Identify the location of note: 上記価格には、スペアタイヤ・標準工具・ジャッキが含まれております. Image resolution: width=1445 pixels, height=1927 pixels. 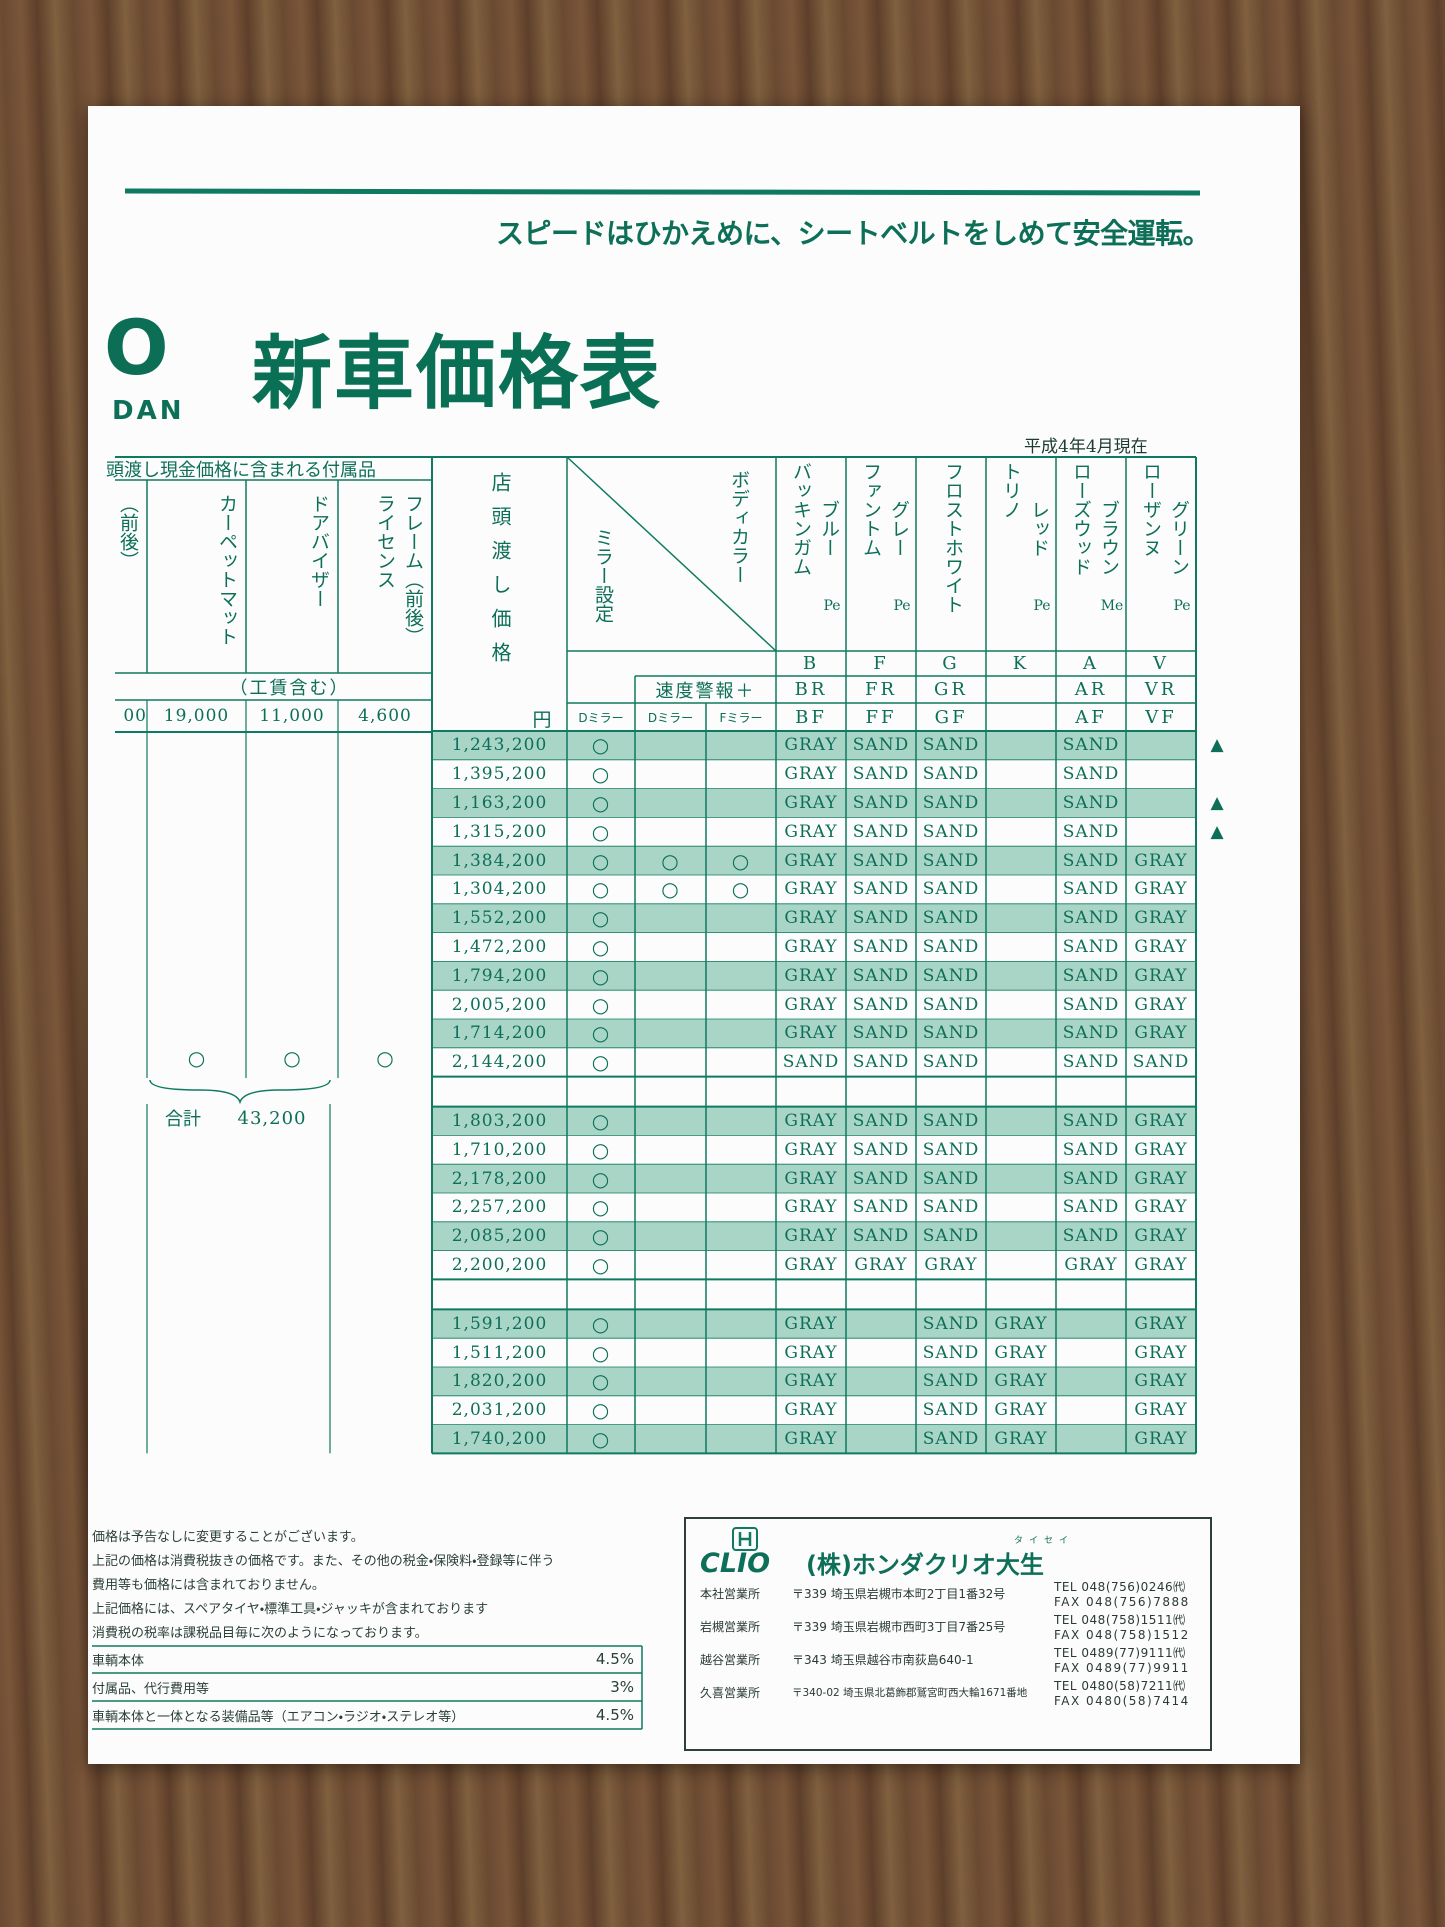
(290, 1609).